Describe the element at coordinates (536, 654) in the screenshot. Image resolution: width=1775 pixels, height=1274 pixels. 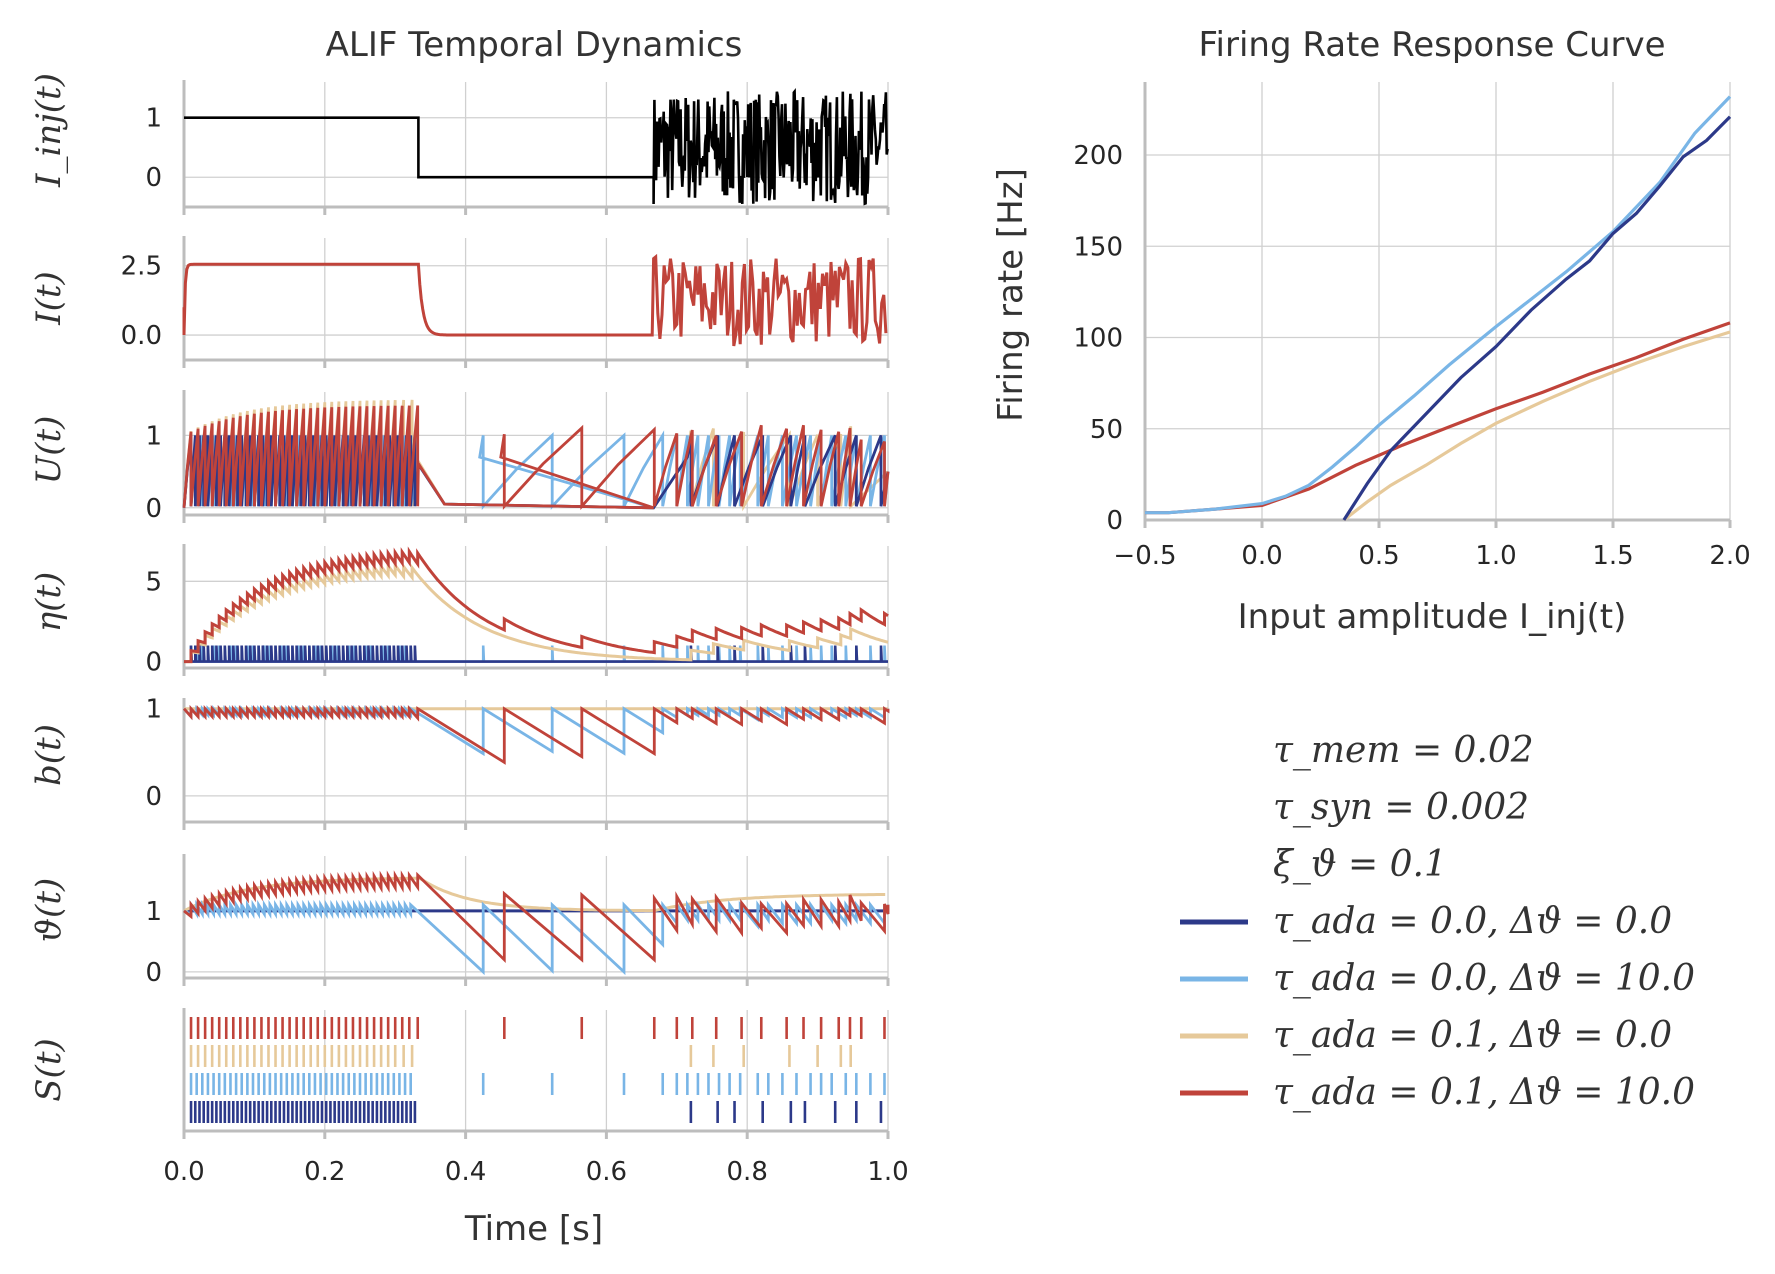
I see `adaptation-pulse-line` at that location.